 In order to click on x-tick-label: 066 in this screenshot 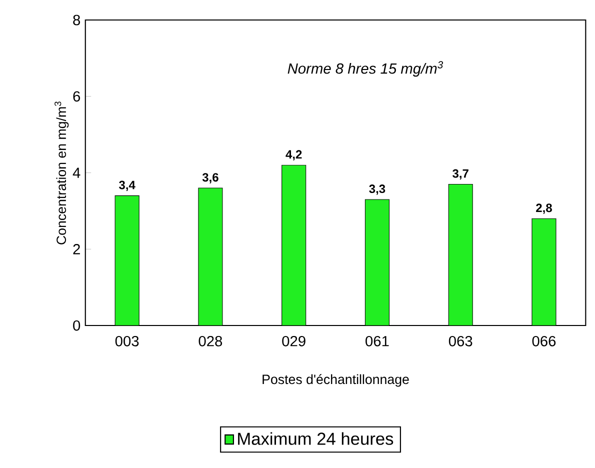, I will do `click(544, 341)`.